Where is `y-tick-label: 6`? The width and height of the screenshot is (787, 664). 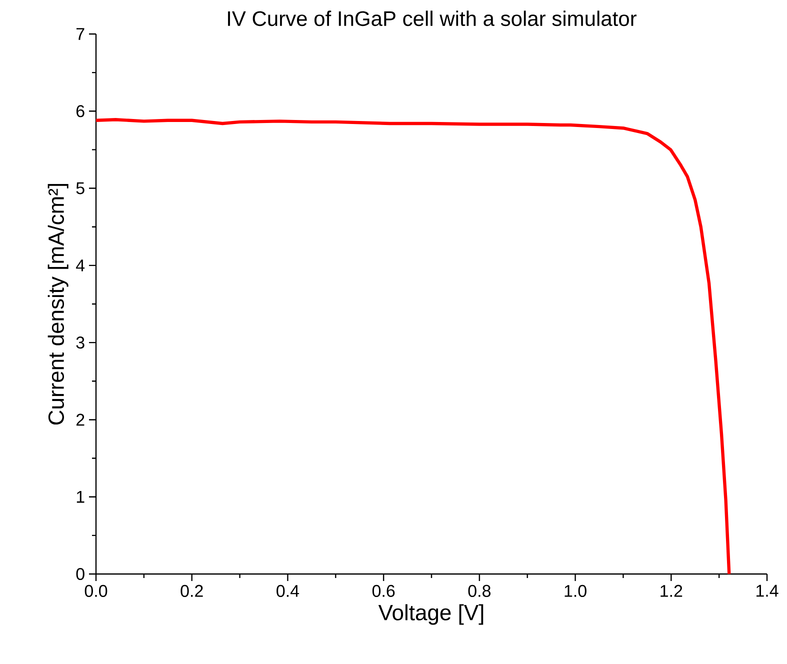
y-tick-label: 6 is located at coordinates (80, 111).